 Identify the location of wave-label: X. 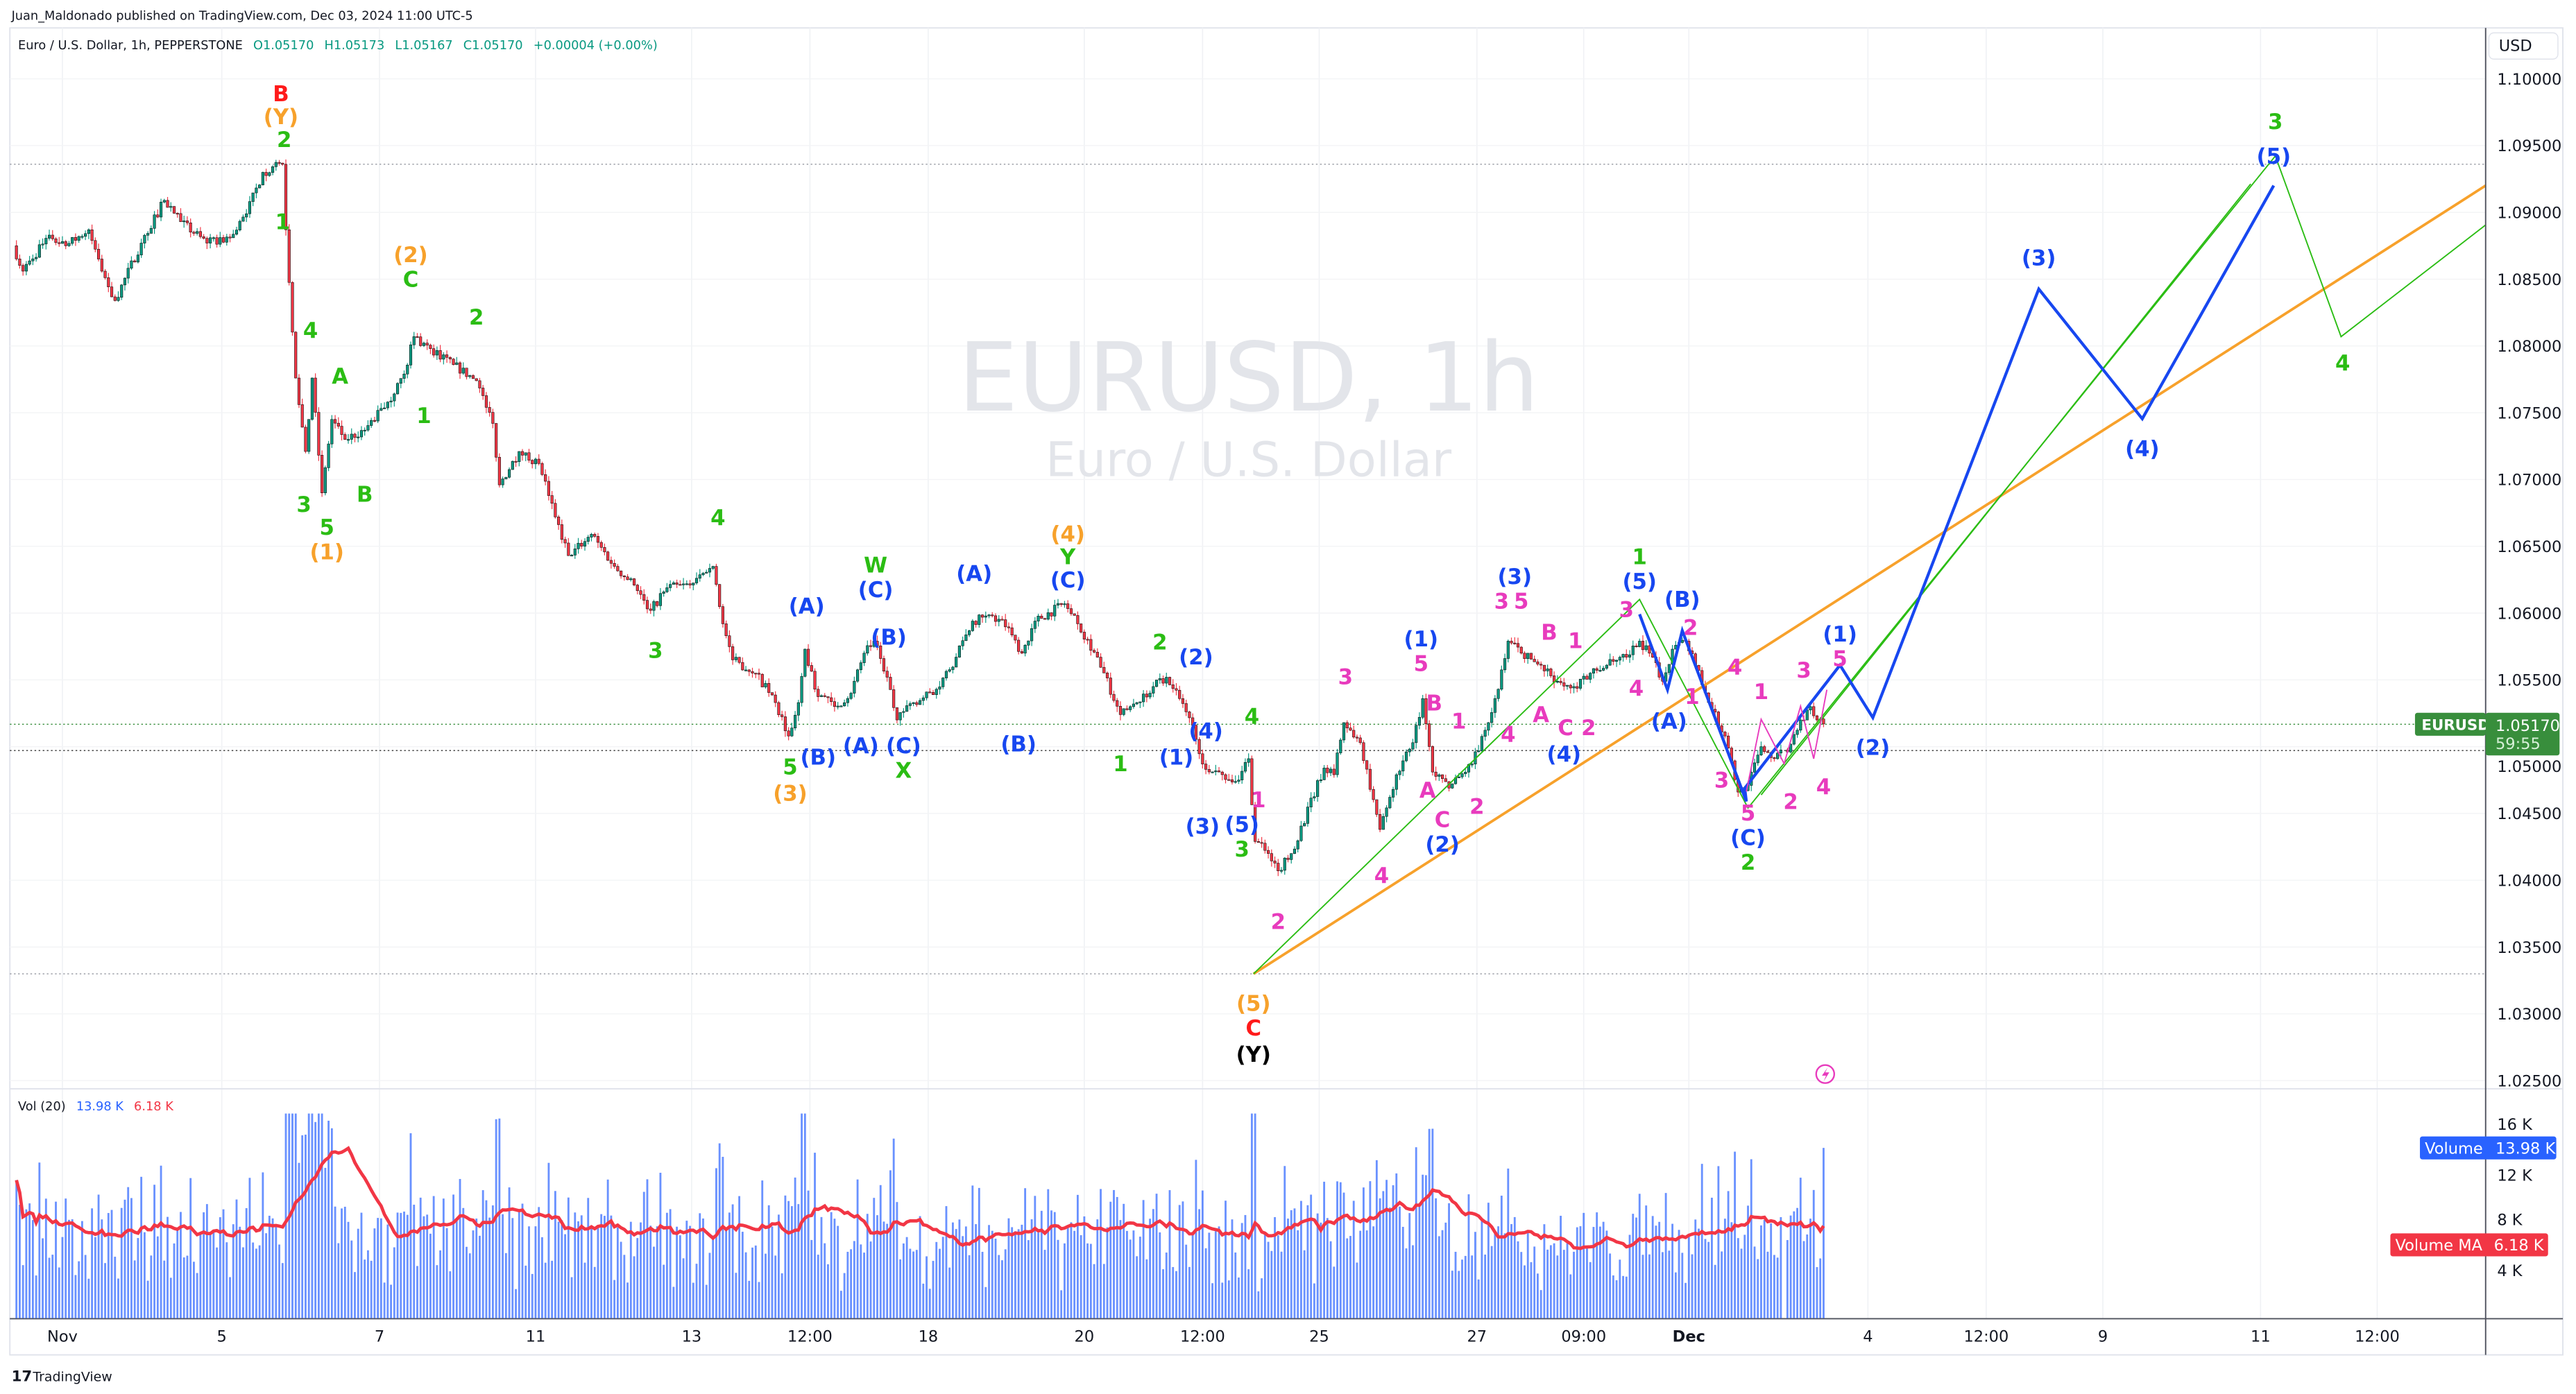
(904, 770).